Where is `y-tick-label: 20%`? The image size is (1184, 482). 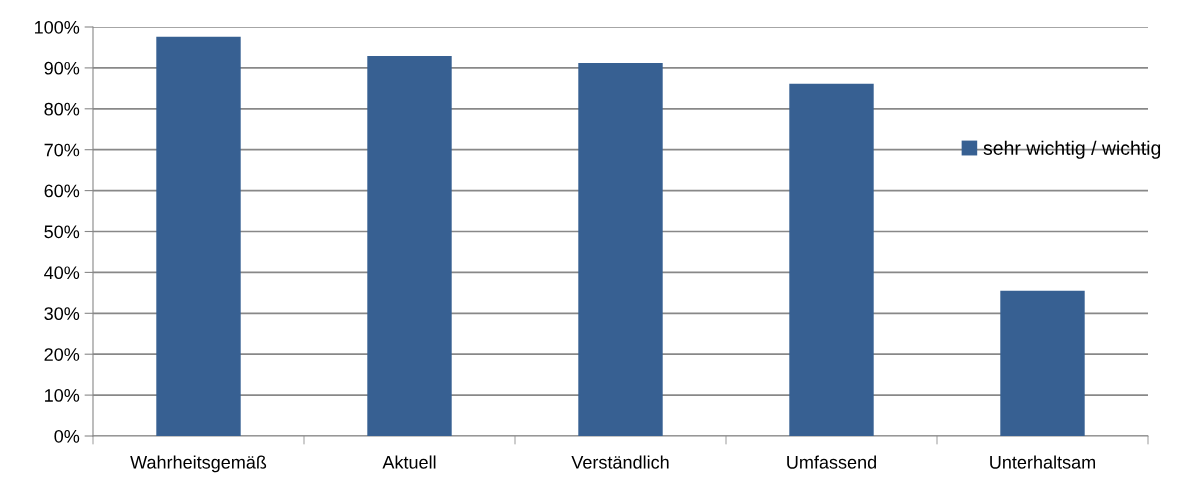 y-tick-label: 20% is located at coordinates (62, 354).